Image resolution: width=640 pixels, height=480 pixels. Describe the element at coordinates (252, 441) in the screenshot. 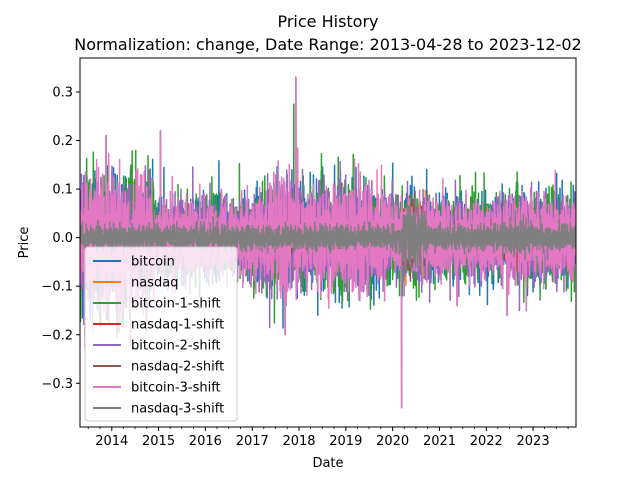

I see `x-tick-label: 2017` at that location.